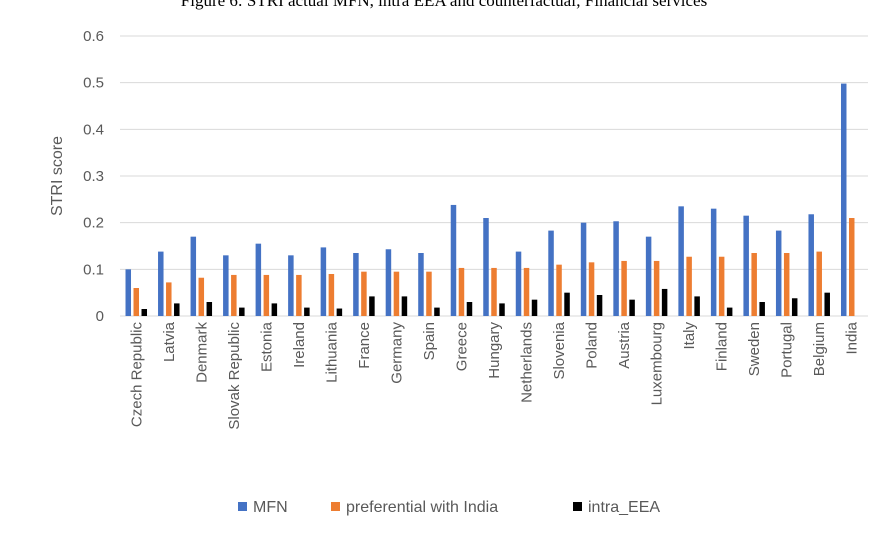  Describe the element at coordinates (57, 176) in the screenshot. I see `y-axis-label: STRI score` at that location.